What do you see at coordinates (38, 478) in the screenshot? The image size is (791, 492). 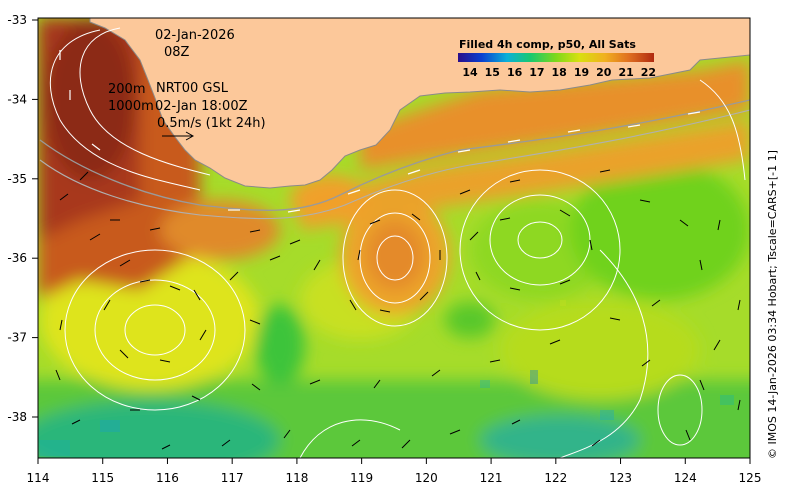 I see `x-tick-label: 114` at bounding box center [38, 478].